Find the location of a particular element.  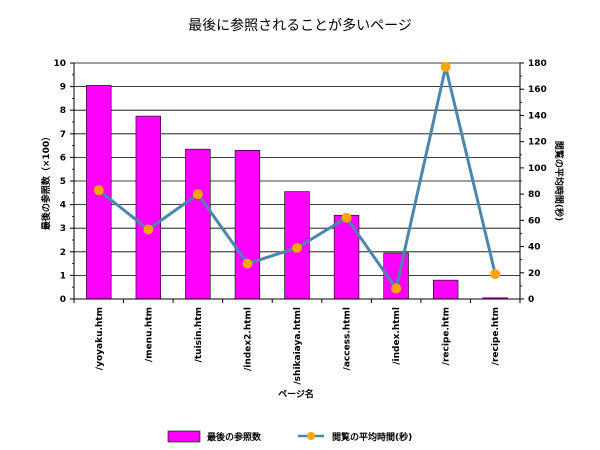

tick-label-right: 20 is located at coordinates (534, 274).